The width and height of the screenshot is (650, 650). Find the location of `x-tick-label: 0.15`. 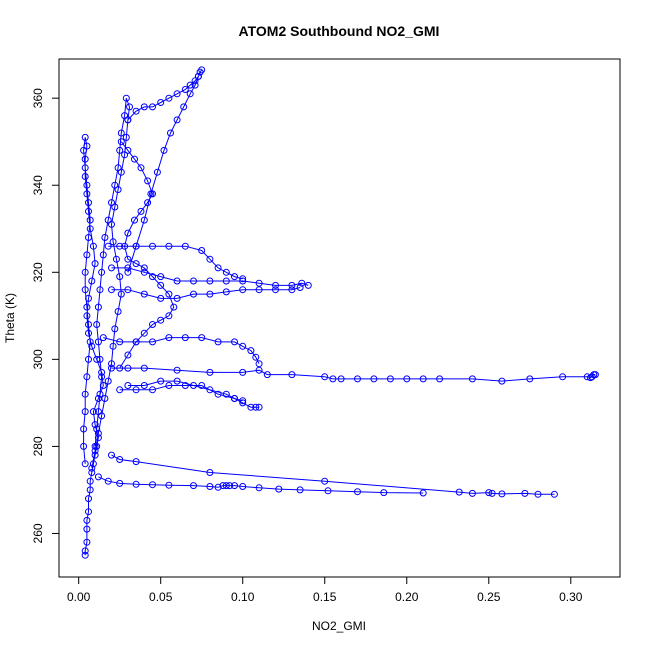

x-tick-label: 0.15 is located at coordinates (325, 597).